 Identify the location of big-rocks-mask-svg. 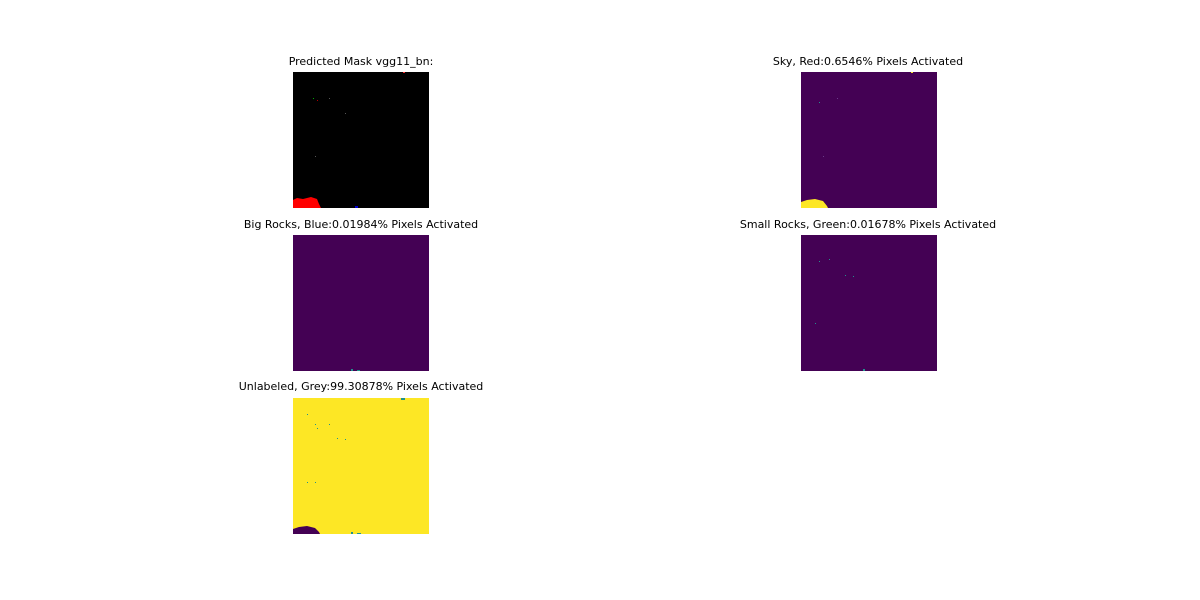
(361, 303).